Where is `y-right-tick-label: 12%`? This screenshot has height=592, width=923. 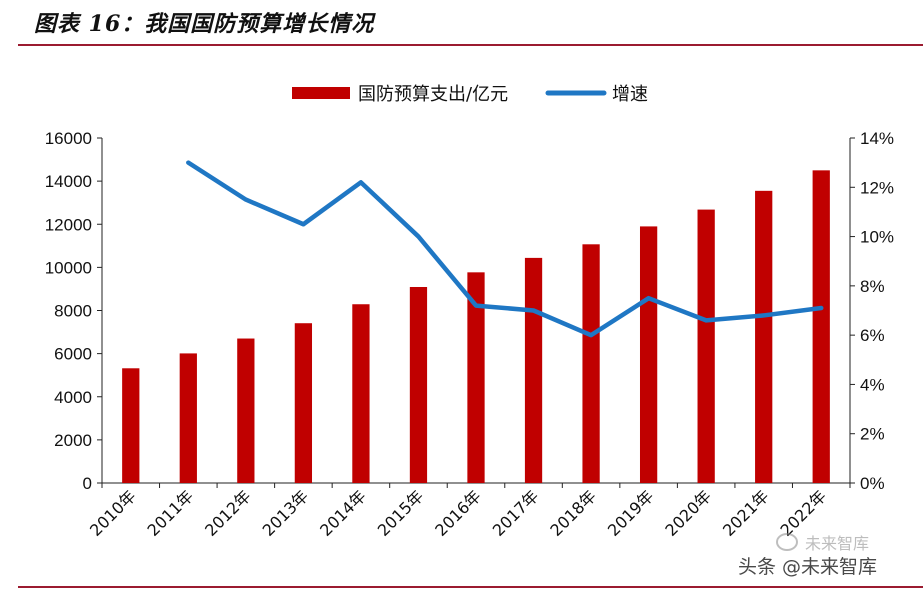
y-right-tick-label: 12% is located at coordinates (877, 187).